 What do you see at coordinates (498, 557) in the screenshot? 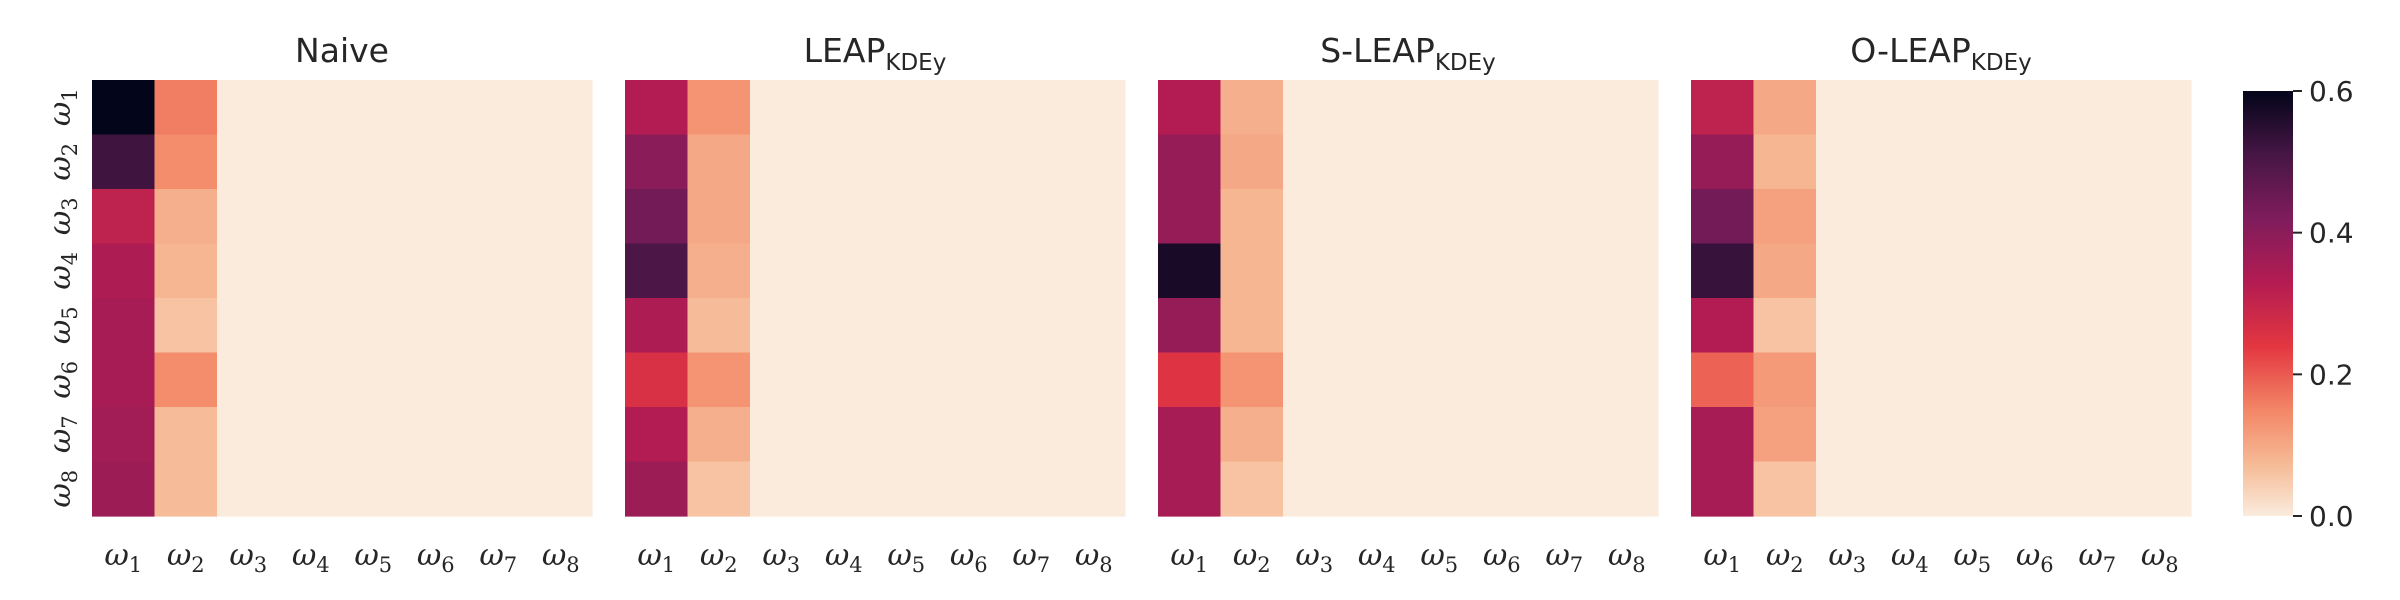
I see `x-tick-label: ω7` at bounding box center [498, 557].